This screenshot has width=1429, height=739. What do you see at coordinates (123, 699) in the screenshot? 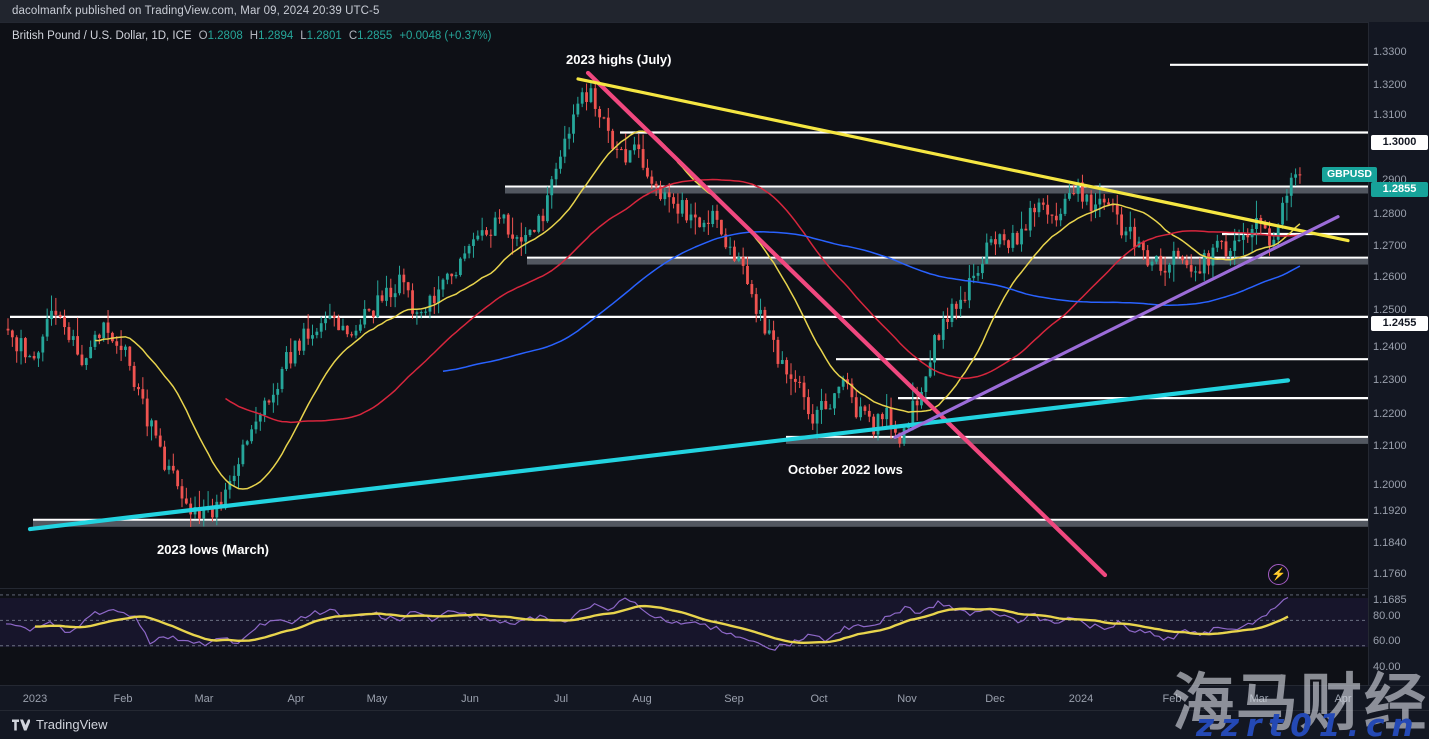
I see `time-axis-tick: Feb` at bounding box center [123, 699].